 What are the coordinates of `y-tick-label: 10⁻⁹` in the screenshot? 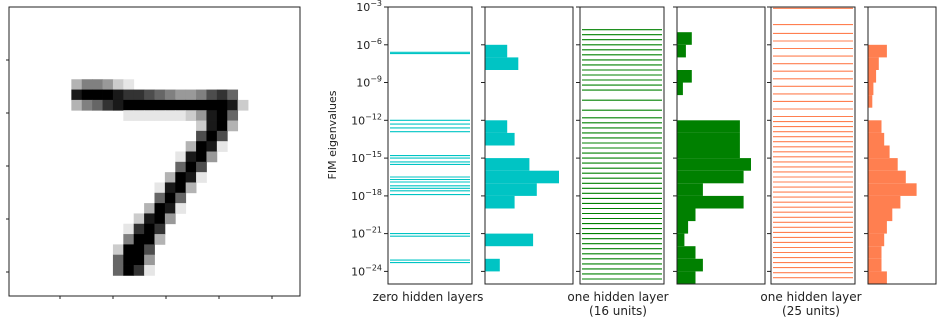 It's located at (369, 82).